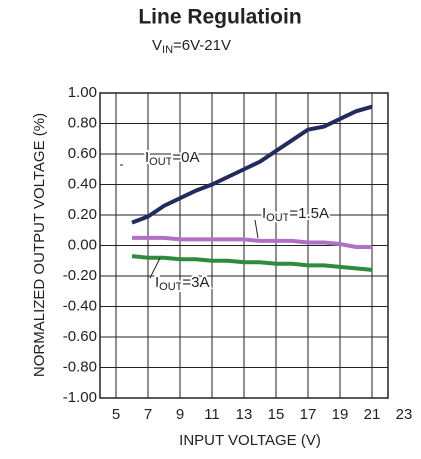 This screenshot has height=459, width=421. What do you see at coordinates (212, 414) in the screenshot?
I see `x-tick-label: 11` at bounding box center [212, 414].